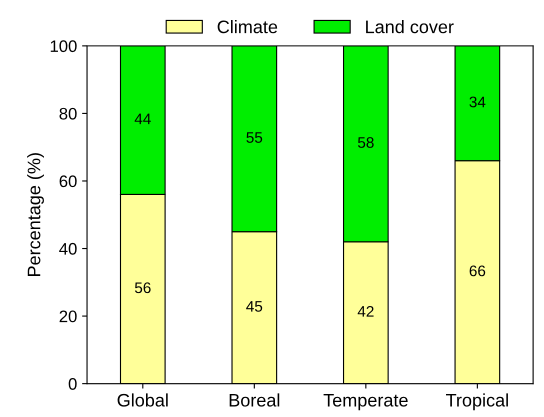  Describe the element at coordinates (366, 142) in the screenshot. I see `data-label: 58` at that location.